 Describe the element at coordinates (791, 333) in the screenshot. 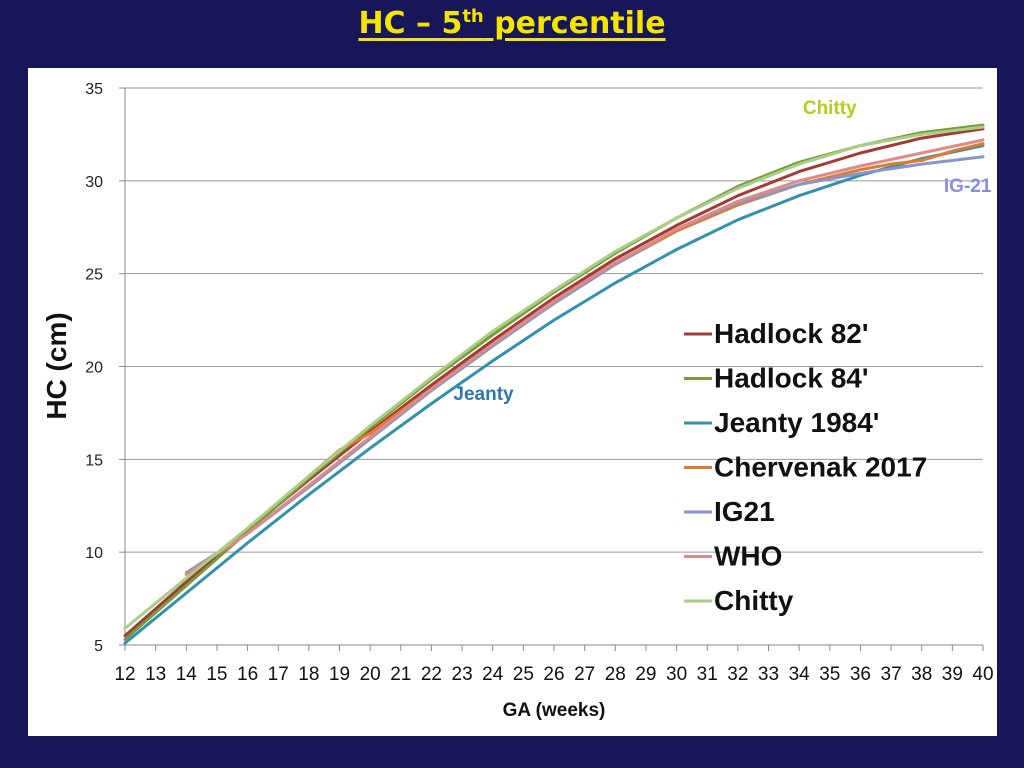

I see `legend-label: Hadlock 82'` at that location.